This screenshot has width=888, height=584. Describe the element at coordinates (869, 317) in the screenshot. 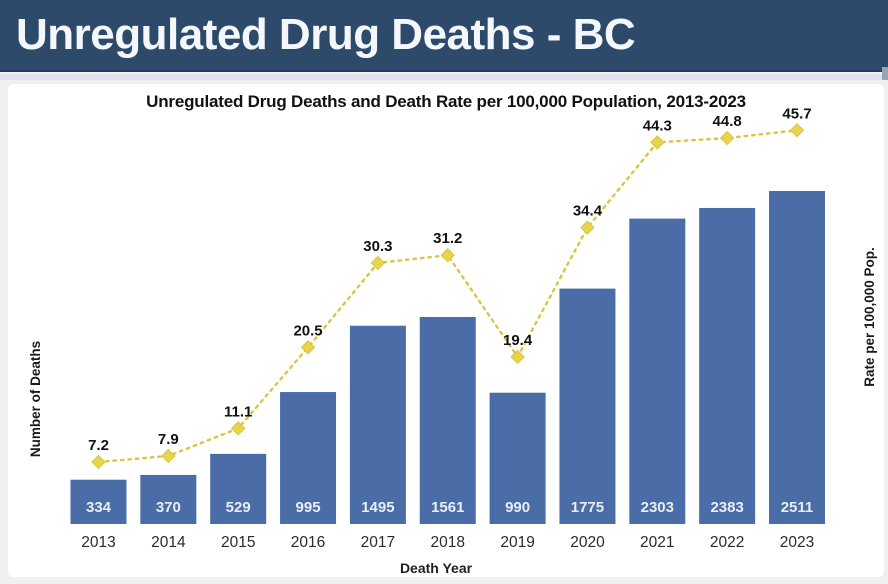

I see `y-axis-right-title: Rate per 100,000 Pop.` at that location.